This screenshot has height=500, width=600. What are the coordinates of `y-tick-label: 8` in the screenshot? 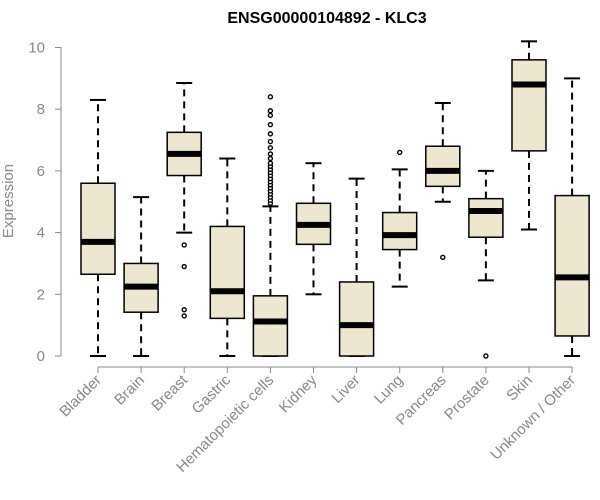 It's located at (41, 109).